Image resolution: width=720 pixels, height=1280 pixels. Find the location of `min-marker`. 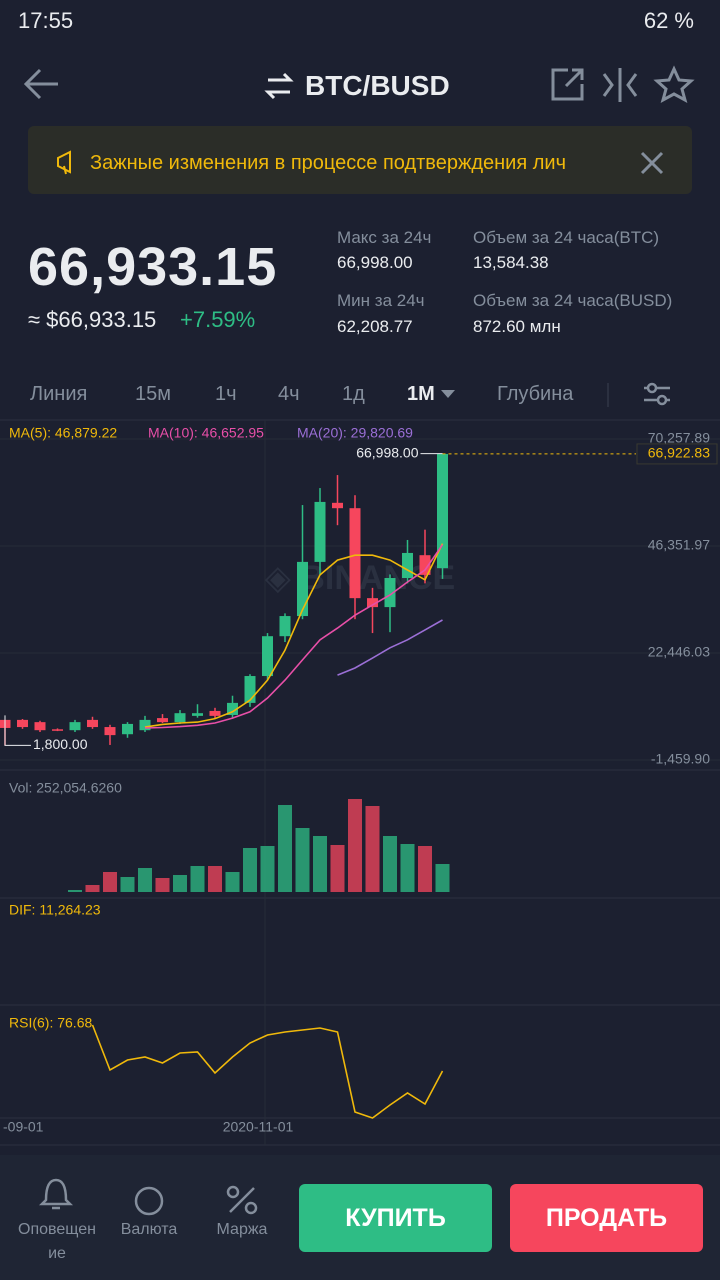

min-marker is located at coordinates (17, 730).